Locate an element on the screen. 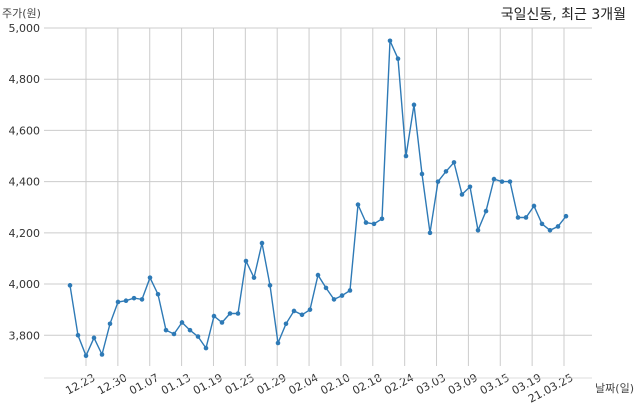 This screenshot has width=640, height=419. x-tick-label: 03.03 is located at coordinates (431, 384).